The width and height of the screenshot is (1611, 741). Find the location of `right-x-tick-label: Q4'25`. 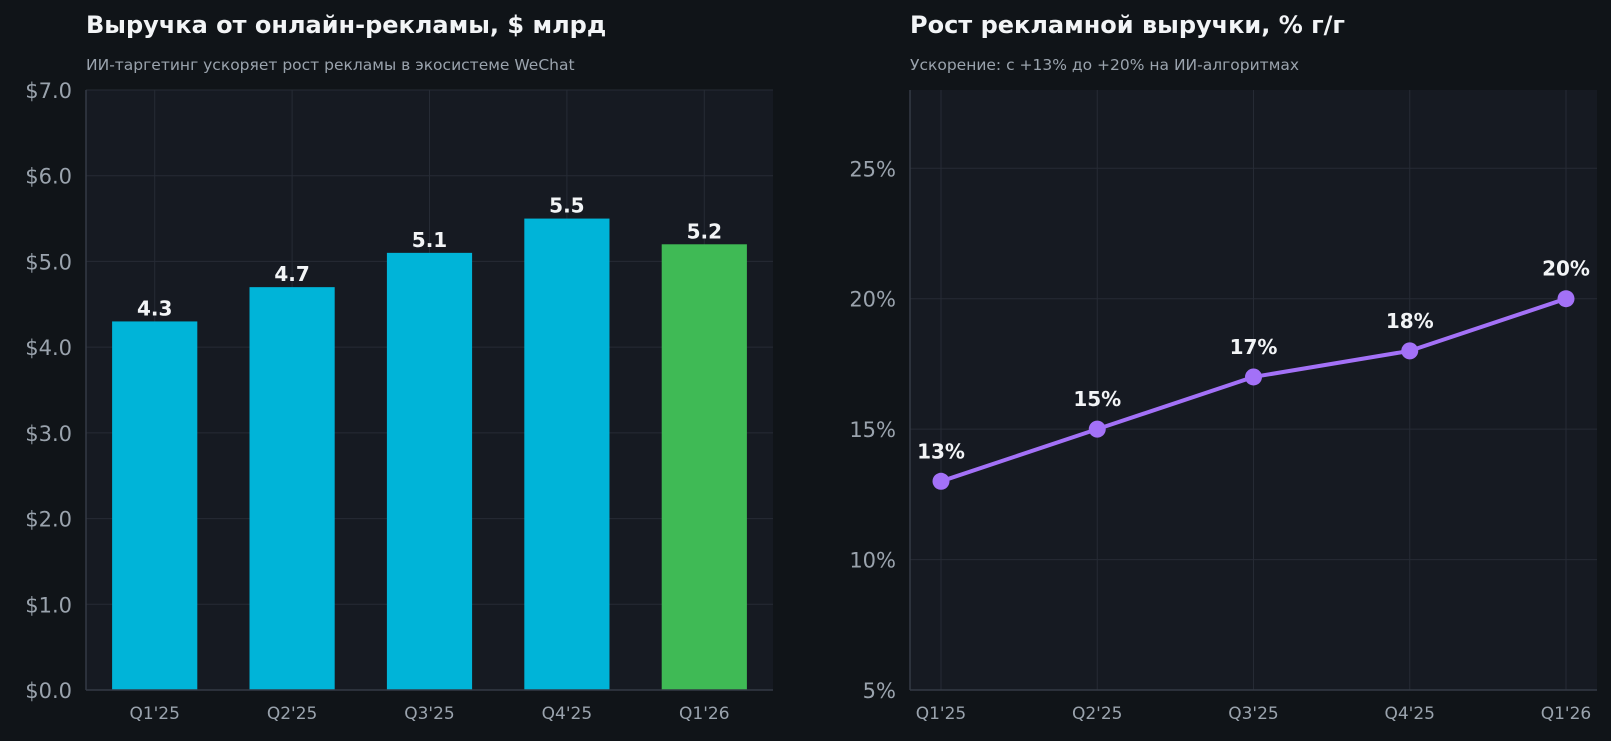

right-x-tick-label: Q4'25 is located at coordinates (1409, 714).